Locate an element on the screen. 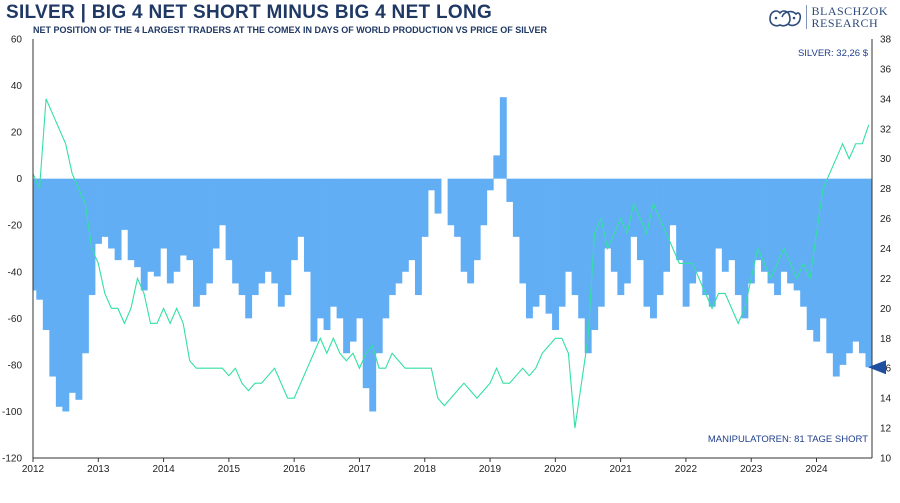 The height and width of the screenshot is (503, 900). logo-wordmark: BLASCHZOK RESEARCH is located at coordinates (849, 17).